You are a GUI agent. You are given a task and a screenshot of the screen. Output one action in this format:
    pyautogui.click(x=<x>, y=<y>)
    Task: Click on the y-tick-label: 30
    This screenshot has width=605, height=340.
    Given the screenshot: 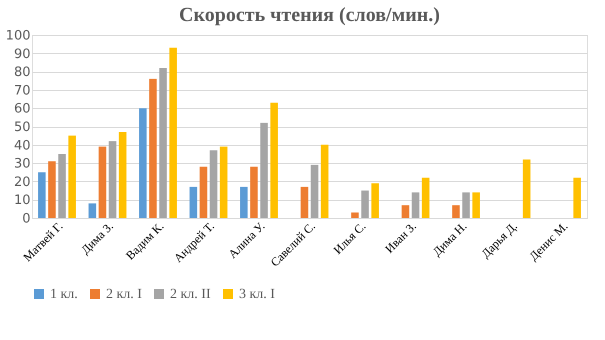 What is the action you would take?
    pyautogui.click(x=22, y=164)
    